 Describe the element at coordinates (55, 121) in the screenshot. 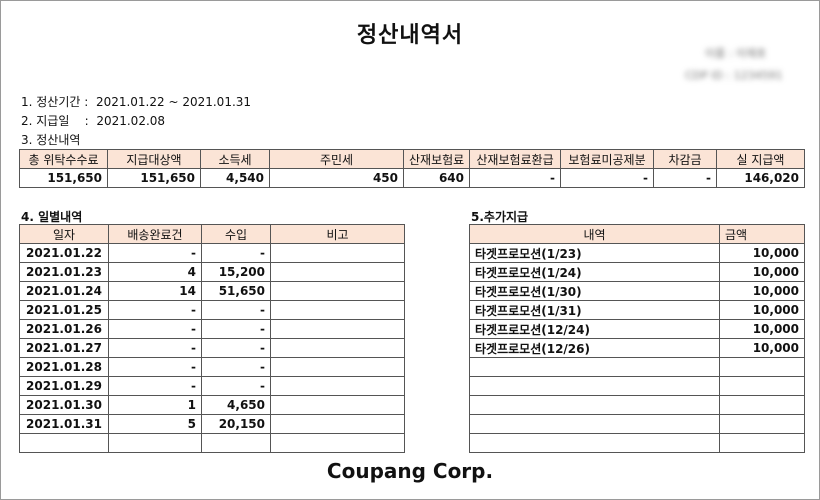

I see `payday-label: 2. 지급일 :` at that location.